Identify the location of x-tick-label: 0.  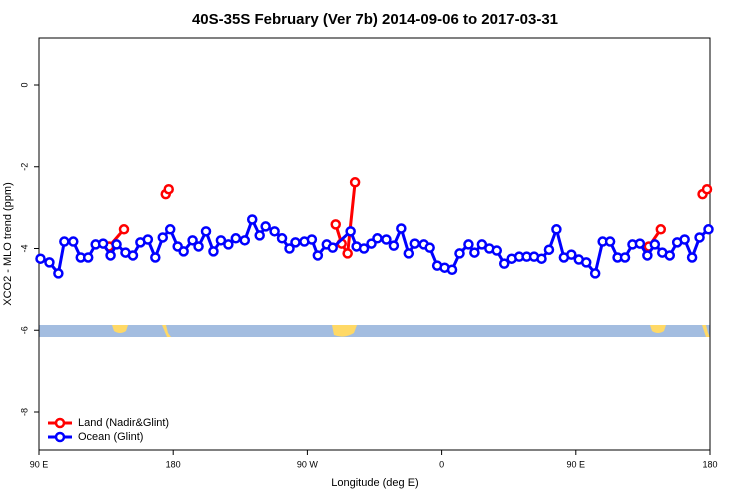
(441, 464).